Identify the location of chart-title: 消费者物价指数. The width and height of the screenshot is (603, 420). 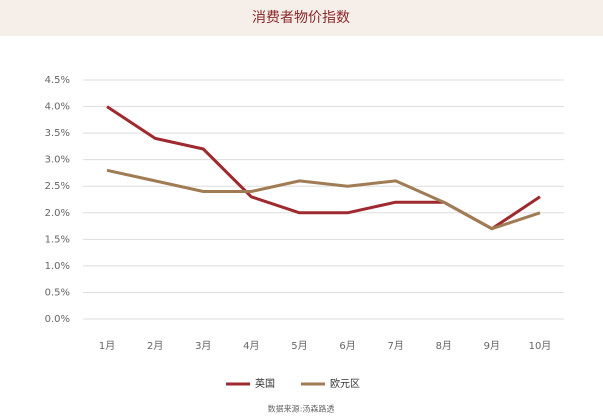
(301, 18).